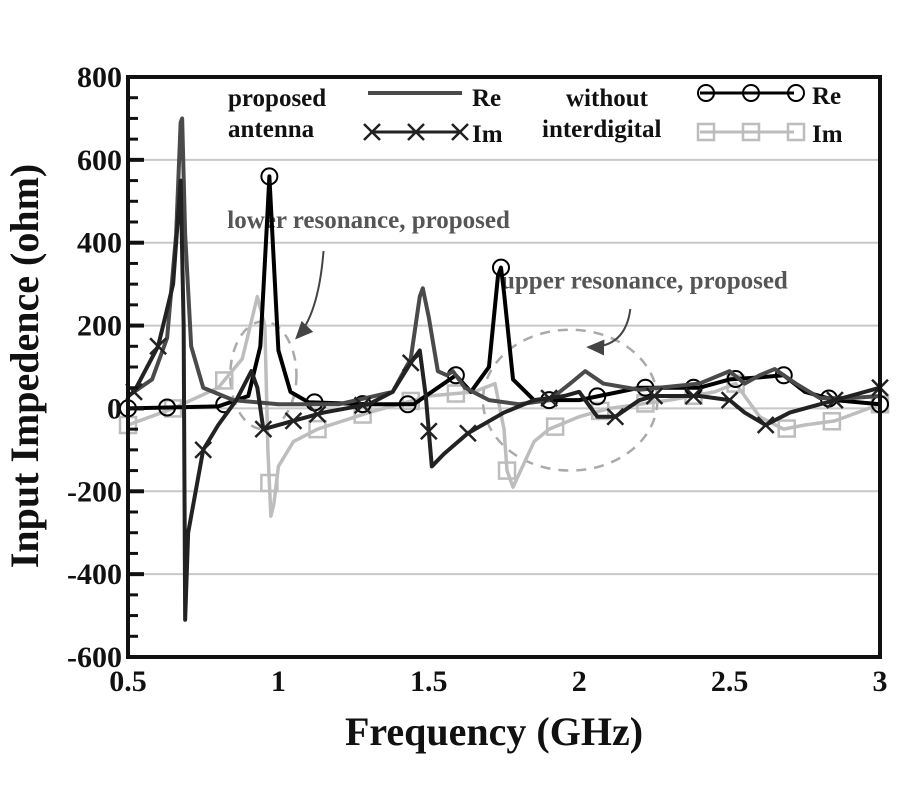  Describe the element at coordinates (277, 98) in the screenshot. I see `legend-group1-line1: proposed` at that location.